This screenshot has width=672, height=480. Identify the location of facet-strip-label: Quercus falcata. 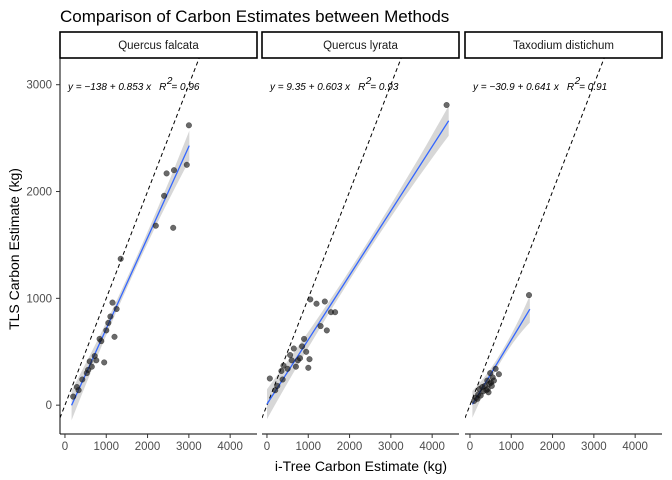
(158, 46).